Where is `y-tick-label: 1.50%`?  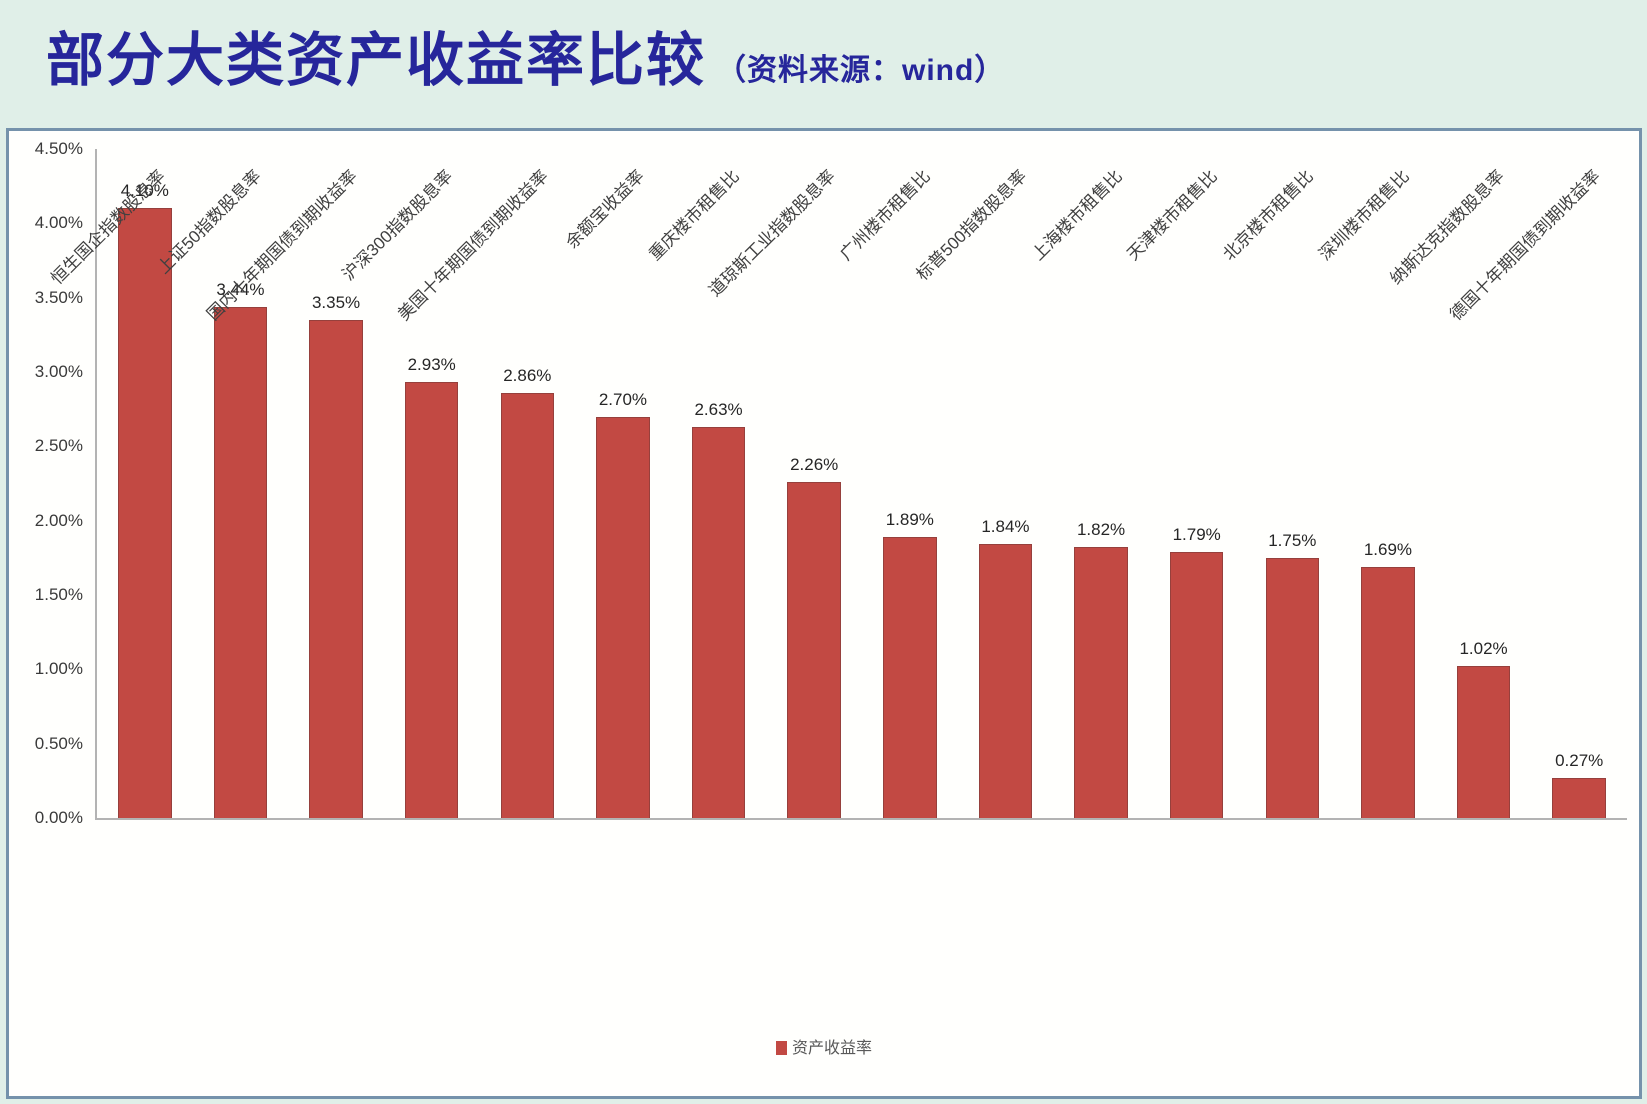 y-tick-label: 1.50% is located at coordinates (58, 594).